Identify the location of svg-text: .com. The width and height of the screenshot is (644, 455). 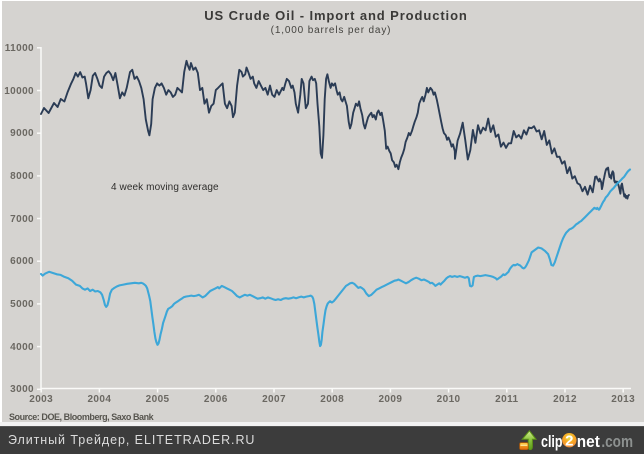
(617, 441).